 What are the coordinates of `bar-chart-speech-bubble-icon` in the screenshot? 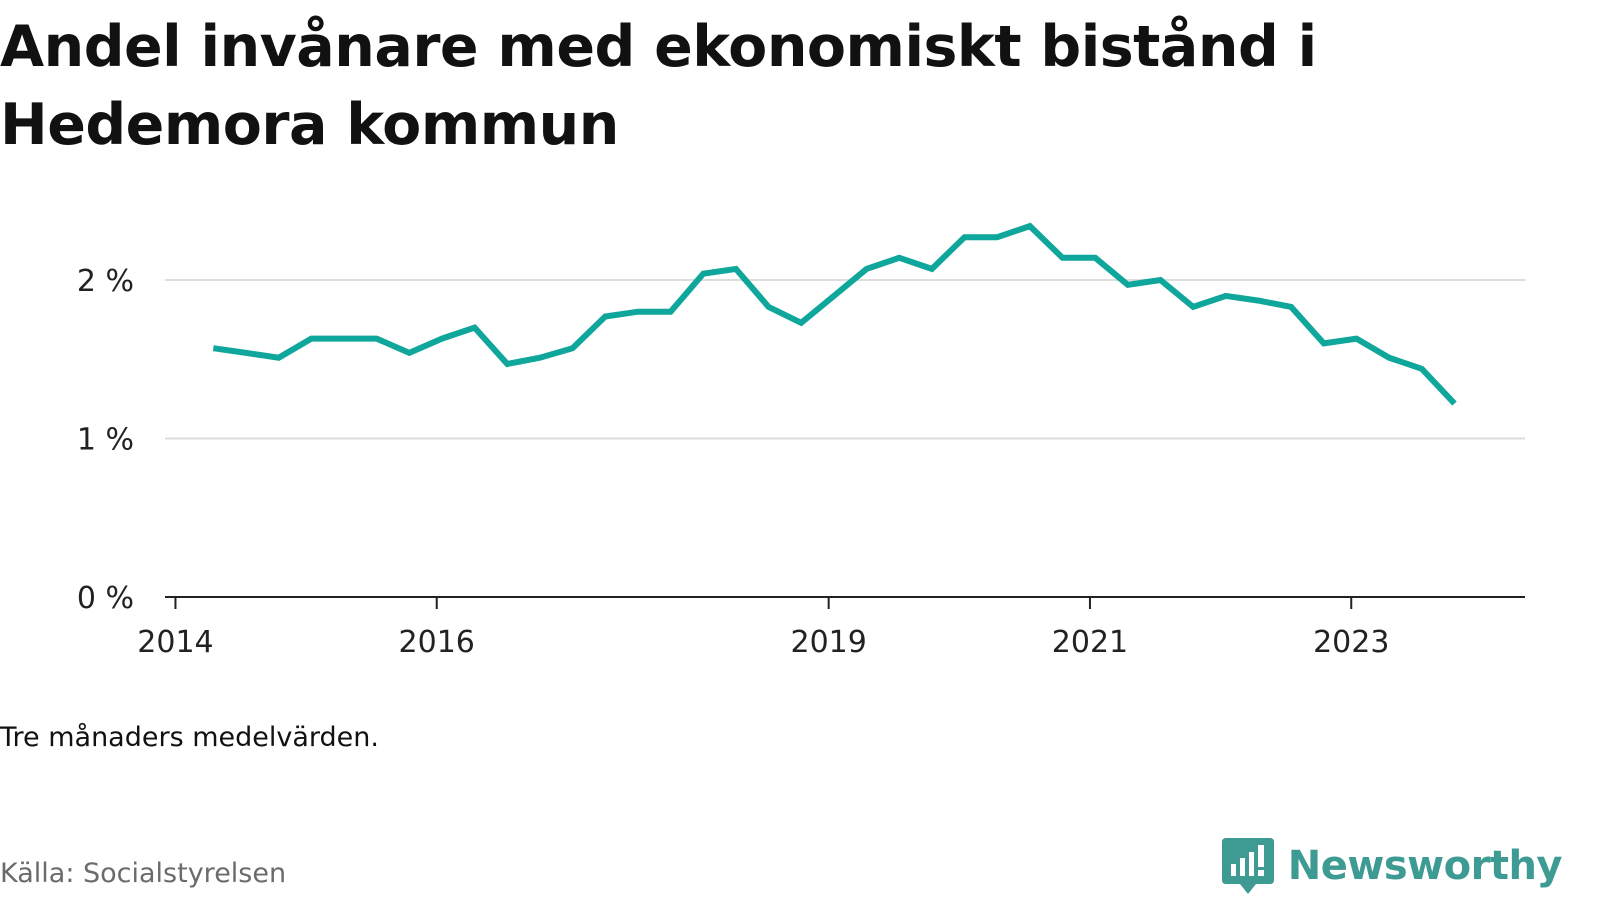 It's located at (1247, 866).